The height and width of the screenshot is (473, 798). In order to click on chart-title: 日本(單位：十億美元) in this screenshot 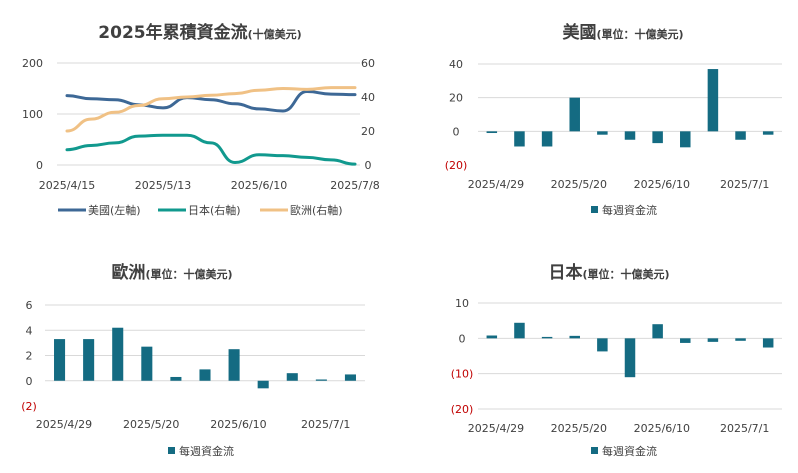, I will do `click(608, 272)`.